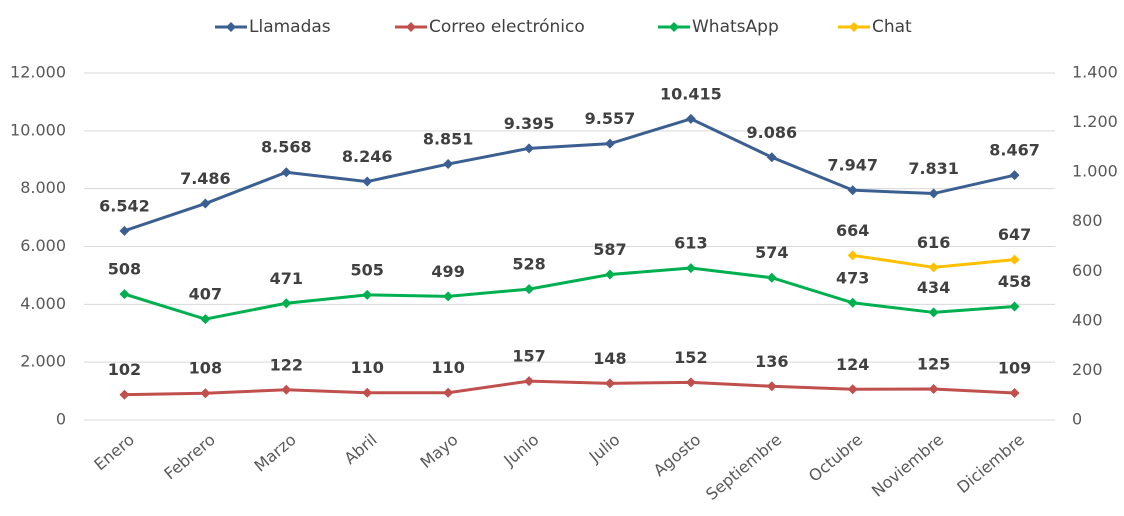 Image resolution: width=1124 pixels, height=516 pixels. I want to click on data-label: 407, so click(205, 294).